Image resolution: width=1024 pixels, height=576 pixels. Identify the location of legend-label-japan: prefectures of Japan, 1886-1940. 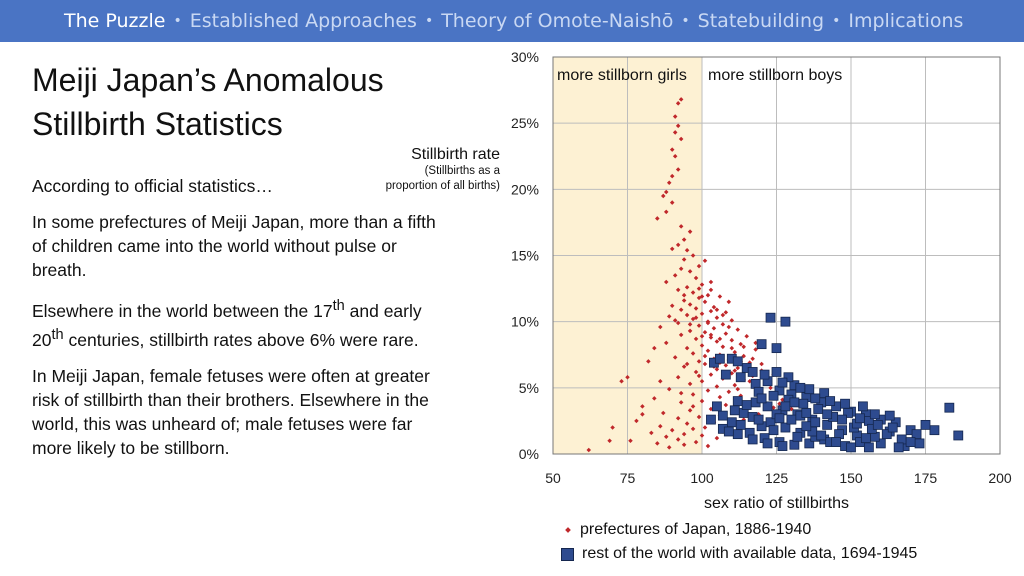
(696, 529).